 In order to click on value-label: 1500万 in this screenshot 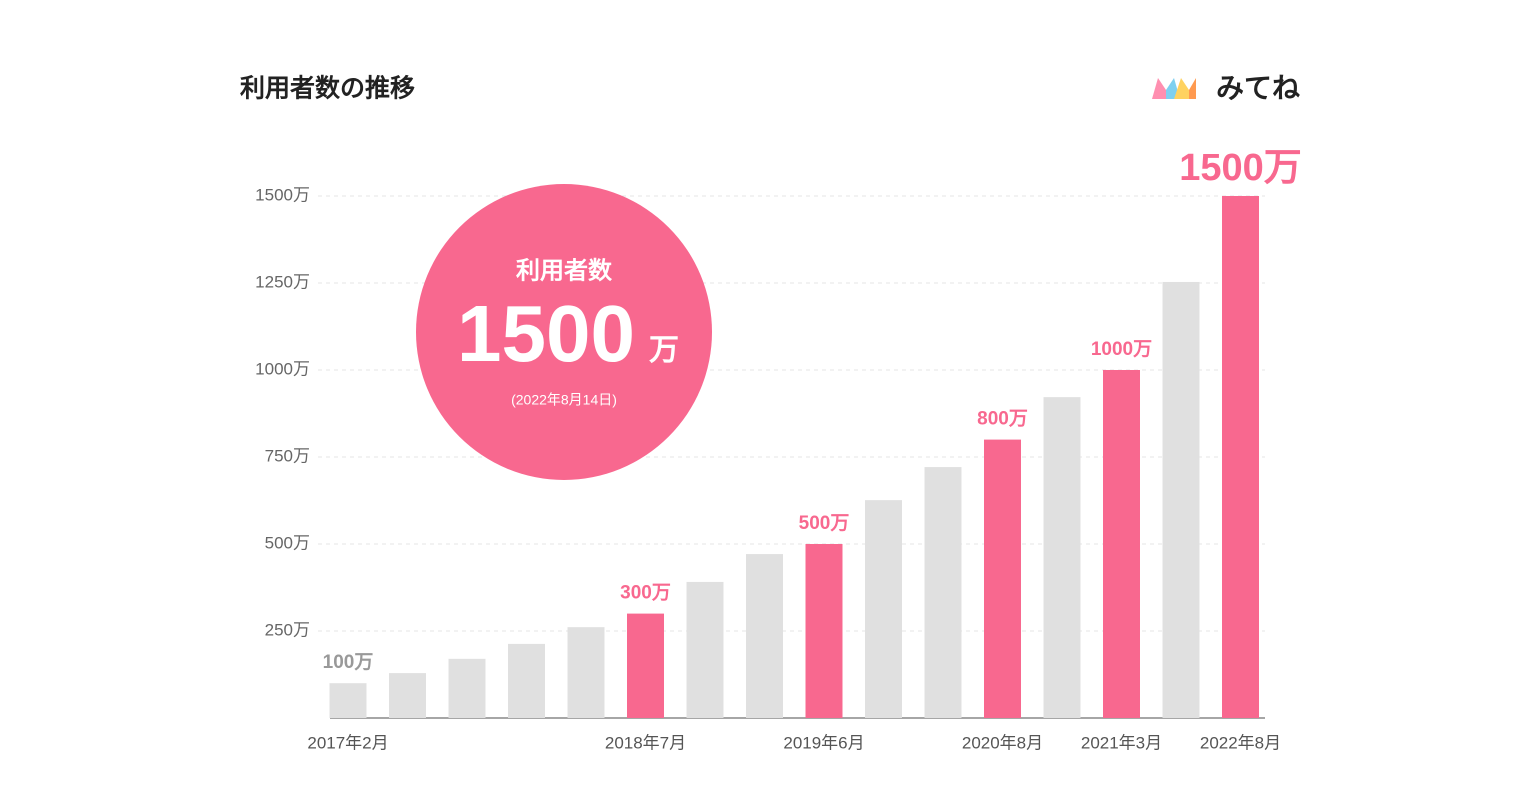, I will do `click(1240, 168)`.